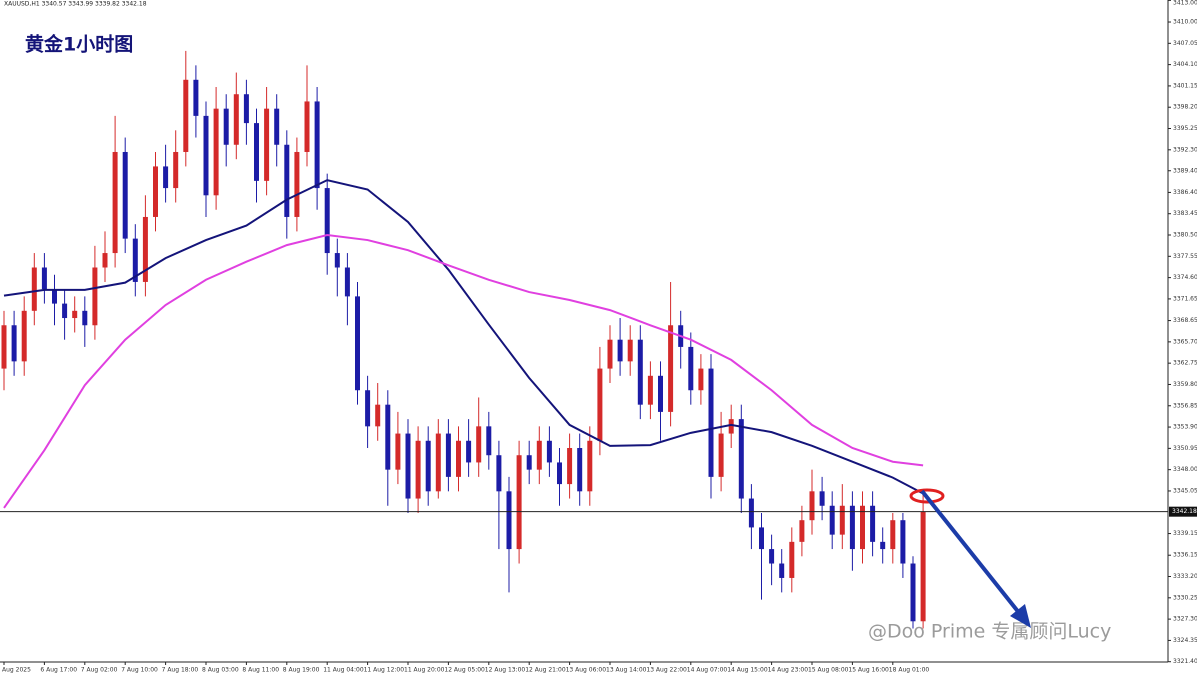 This screenshot has height=676, width=1197. I want to click on y-tick-label: 3368.65, so click(1185, 320).